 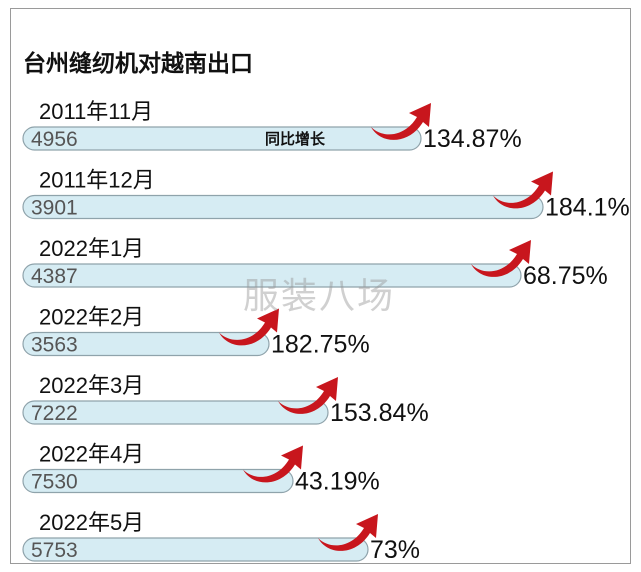 What do you see at coordinates (337, 482) in the screenshot?
I see `growth-percent-label: 43.19%` at bounding box center [337, 482].